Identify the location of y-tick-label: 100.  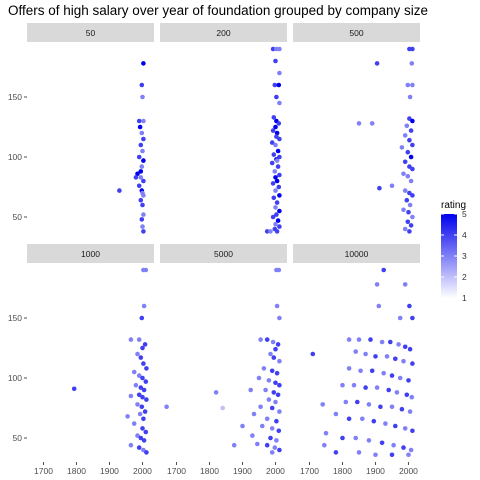
(15, 378).